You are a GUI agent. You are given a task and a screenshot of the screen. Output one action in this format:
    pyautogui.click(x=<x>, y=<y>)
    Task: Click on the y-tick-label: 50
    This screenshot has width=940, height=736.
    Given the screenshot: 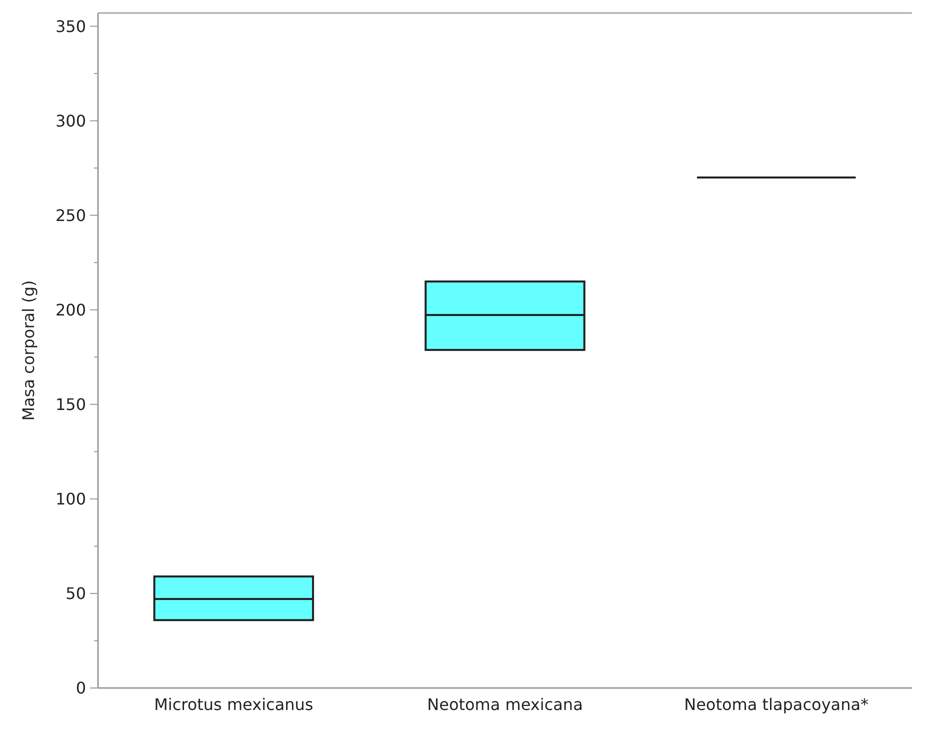 What is the action you would take?
    pyautogui.click(x=76, y=594)
    